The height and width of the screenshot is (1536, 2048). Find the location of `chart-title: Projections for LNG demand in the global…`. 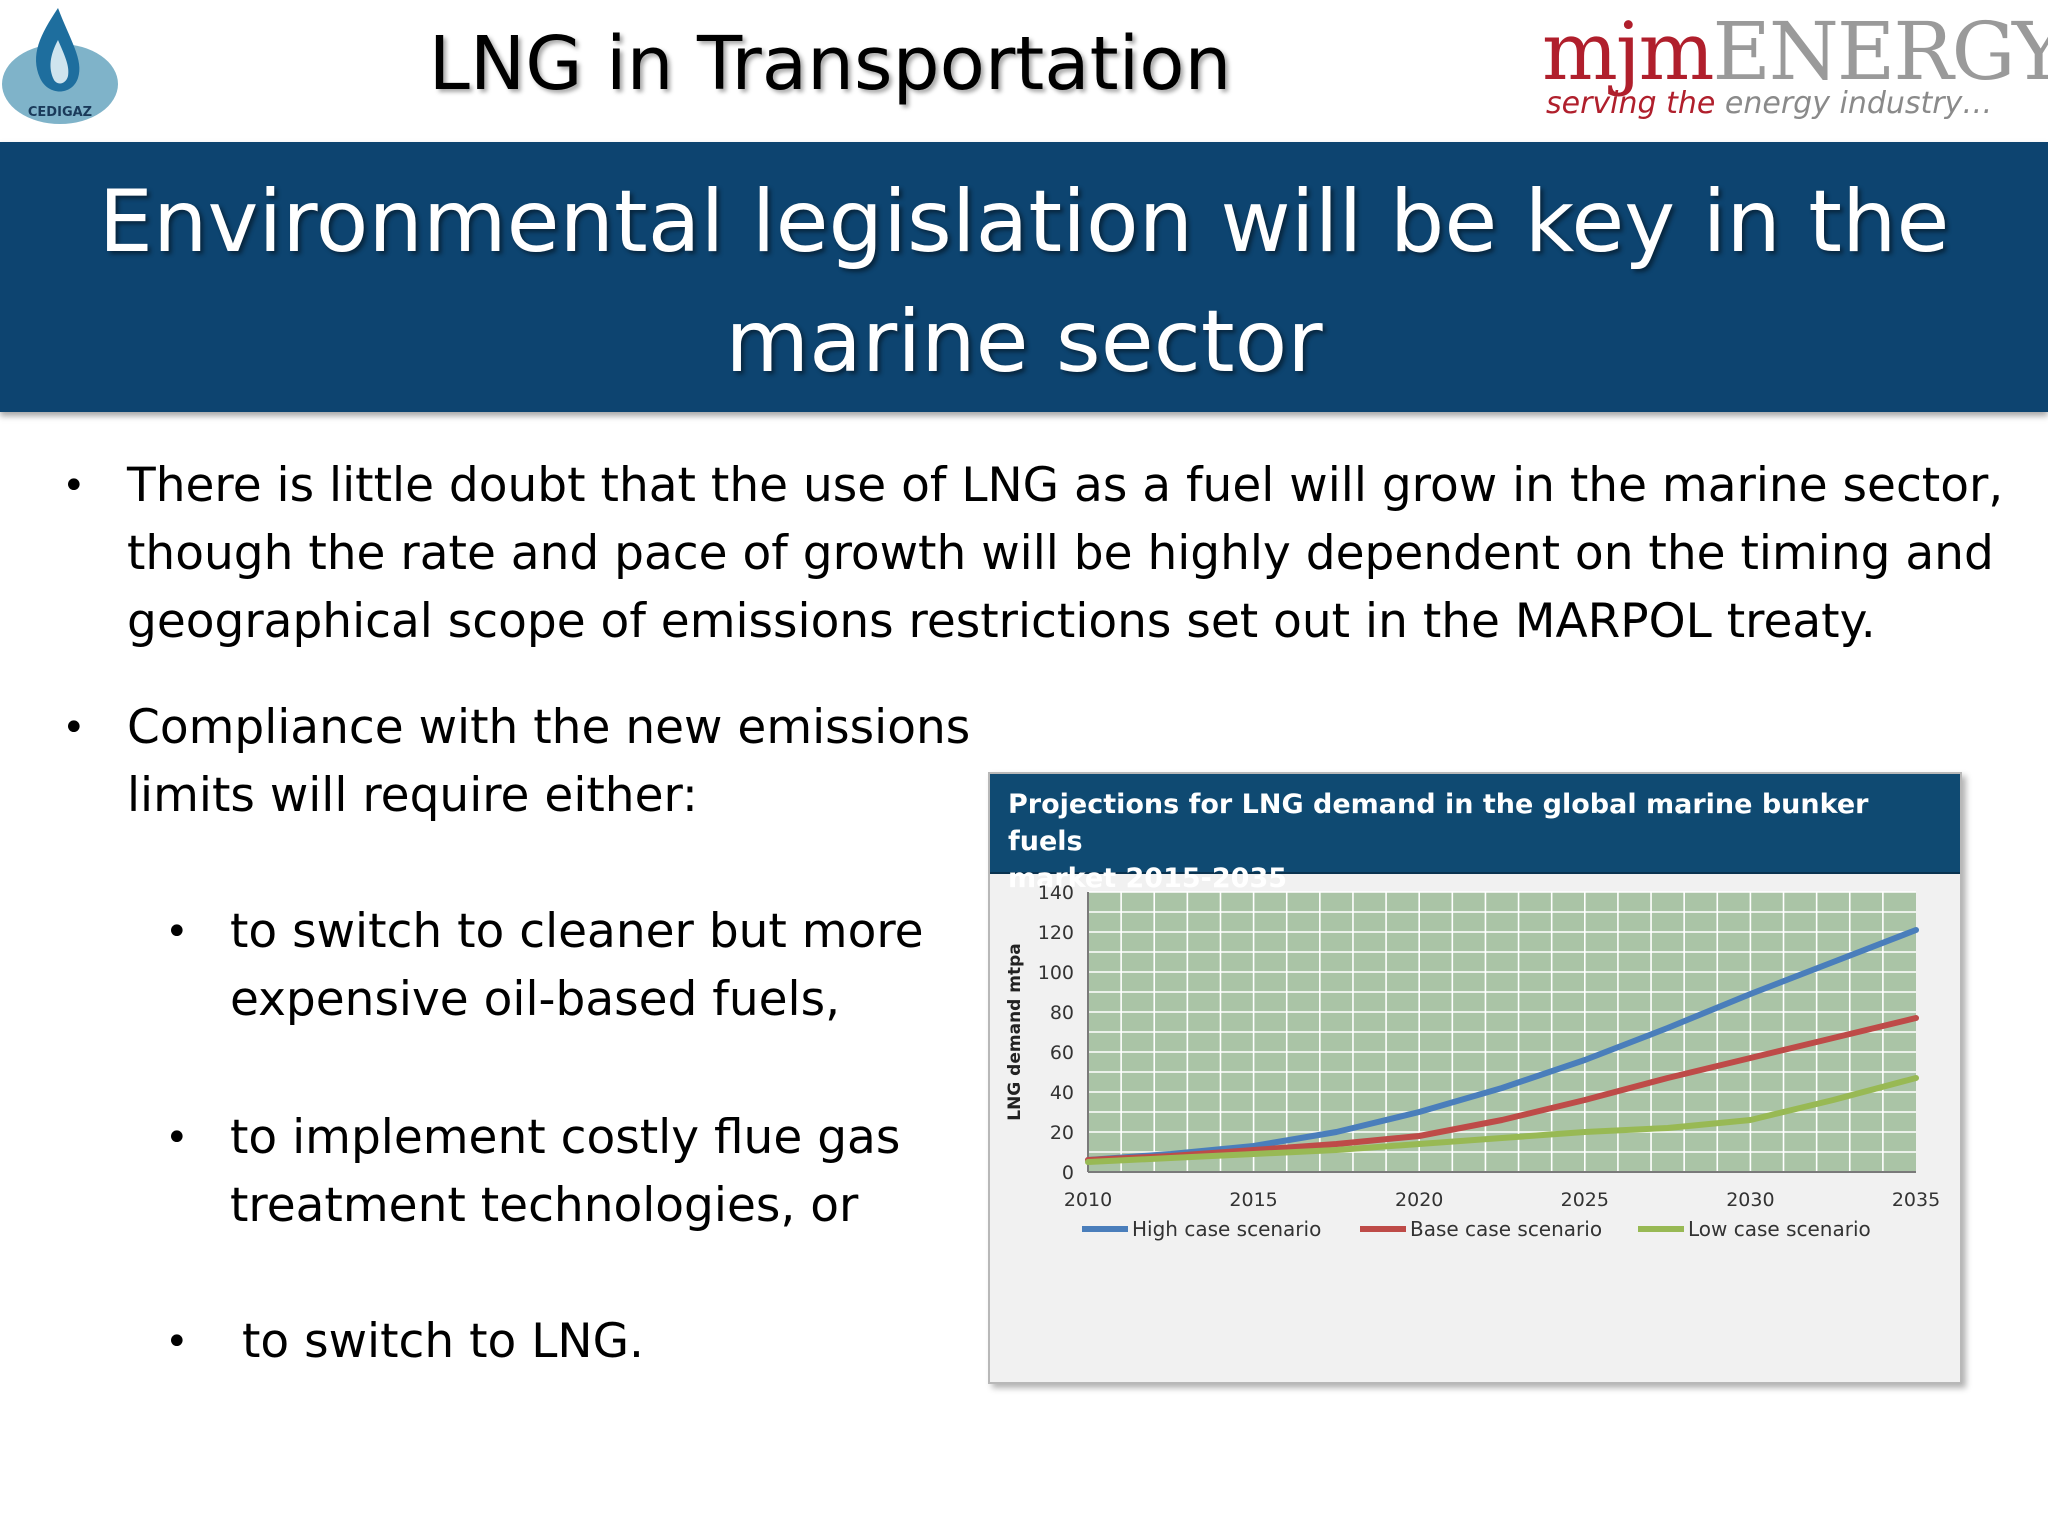

chart-title: Projections for LNG demand in the global… is located at coordinates (1473, 841).